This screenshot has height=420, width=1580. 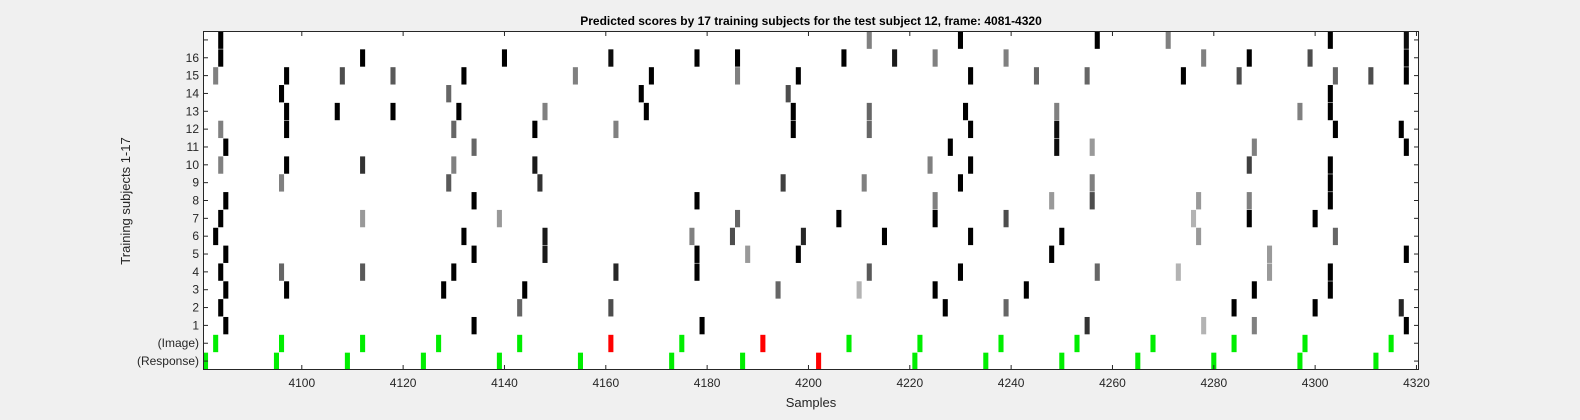 What do you see at coordinates (504, 383) in the screenshot?
I see `x-tick-label: 4140` at bounding box center [504, 383].